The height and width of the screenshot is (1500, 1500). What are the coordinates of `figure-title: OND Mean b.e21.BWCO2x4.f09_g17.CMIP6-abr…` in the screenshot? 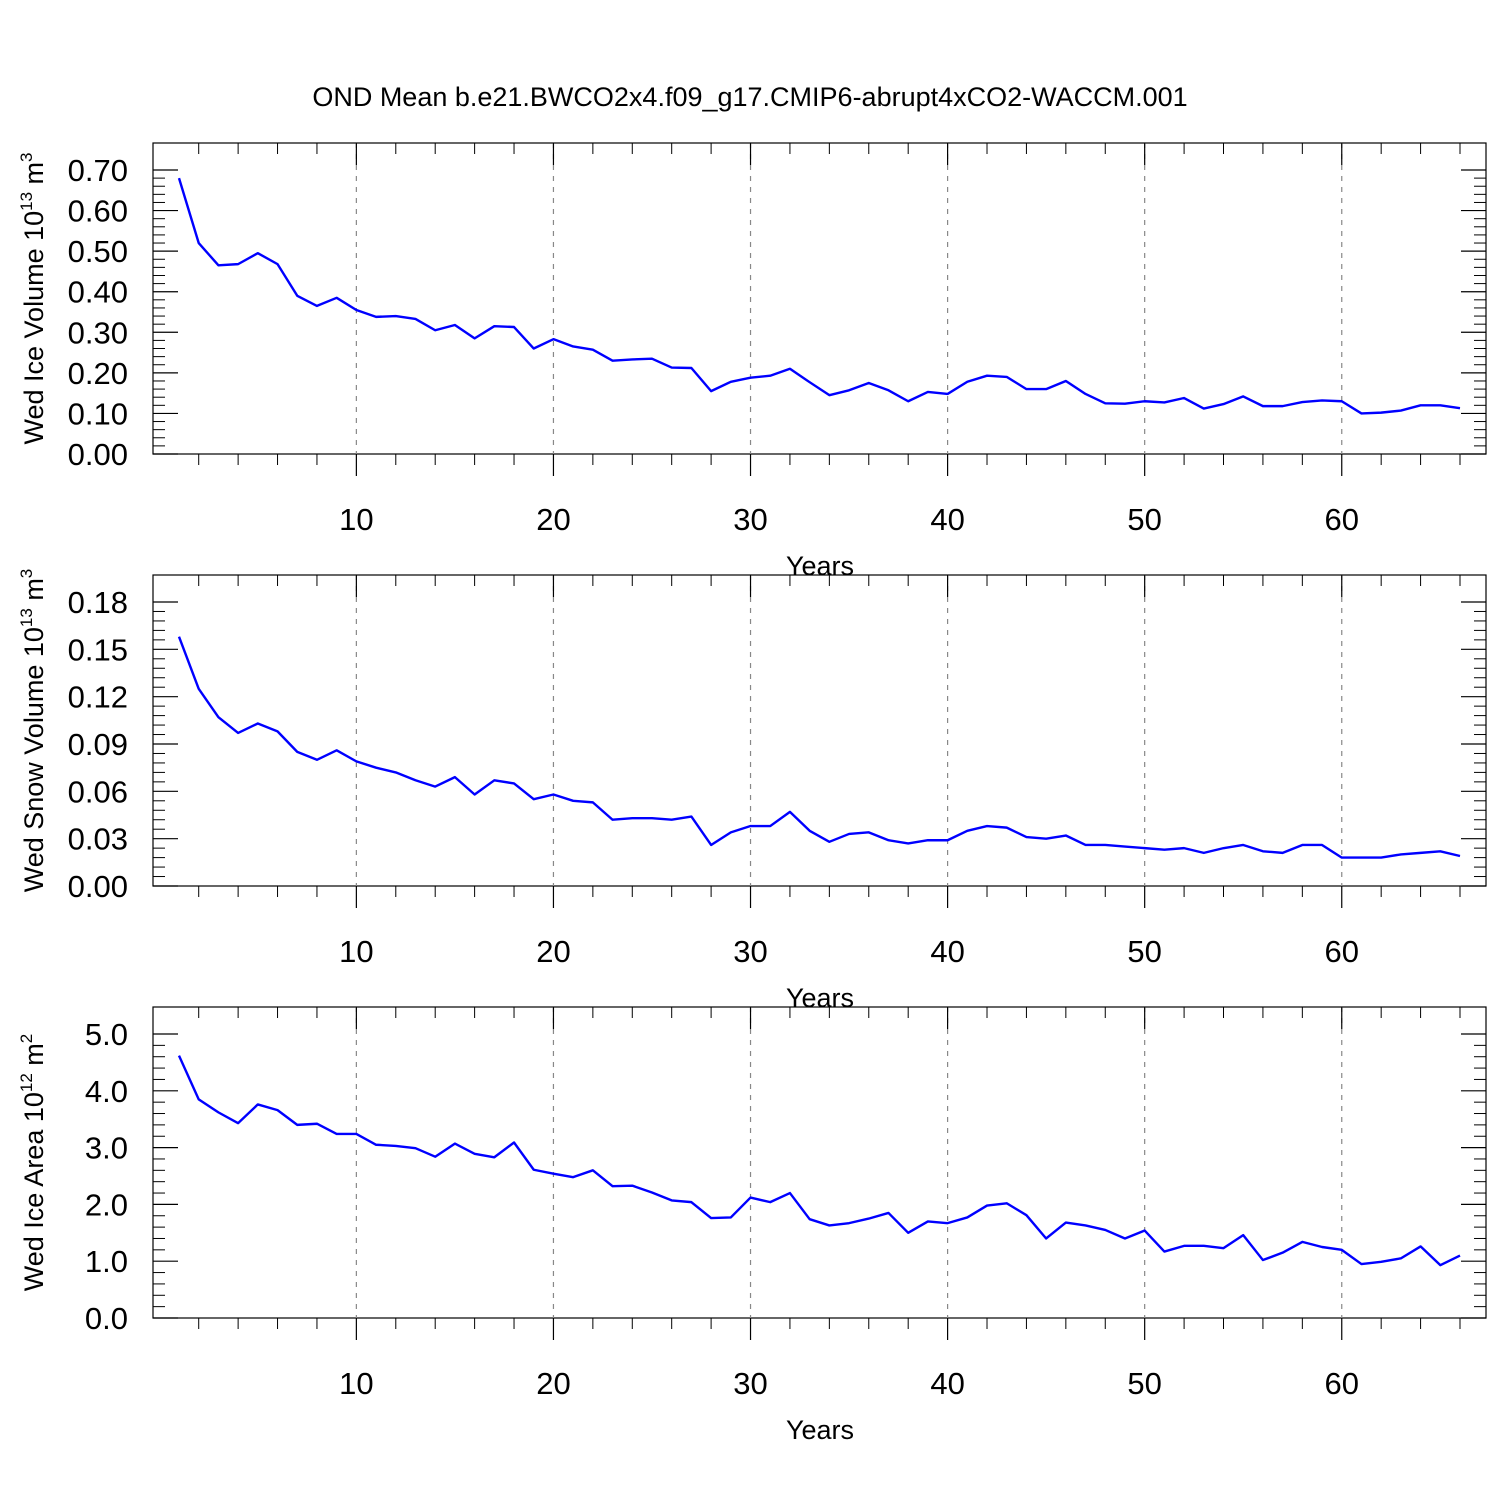 It's located at (749, 97).